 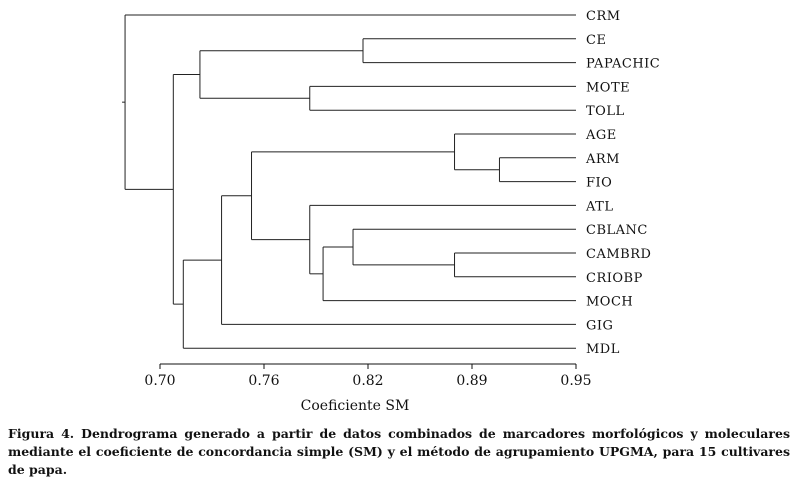 What do you see at coordinates (355, 406) in the screenshot?
I see `x-axis-label: Coeficiente SM` at bounding box center [355, 406].